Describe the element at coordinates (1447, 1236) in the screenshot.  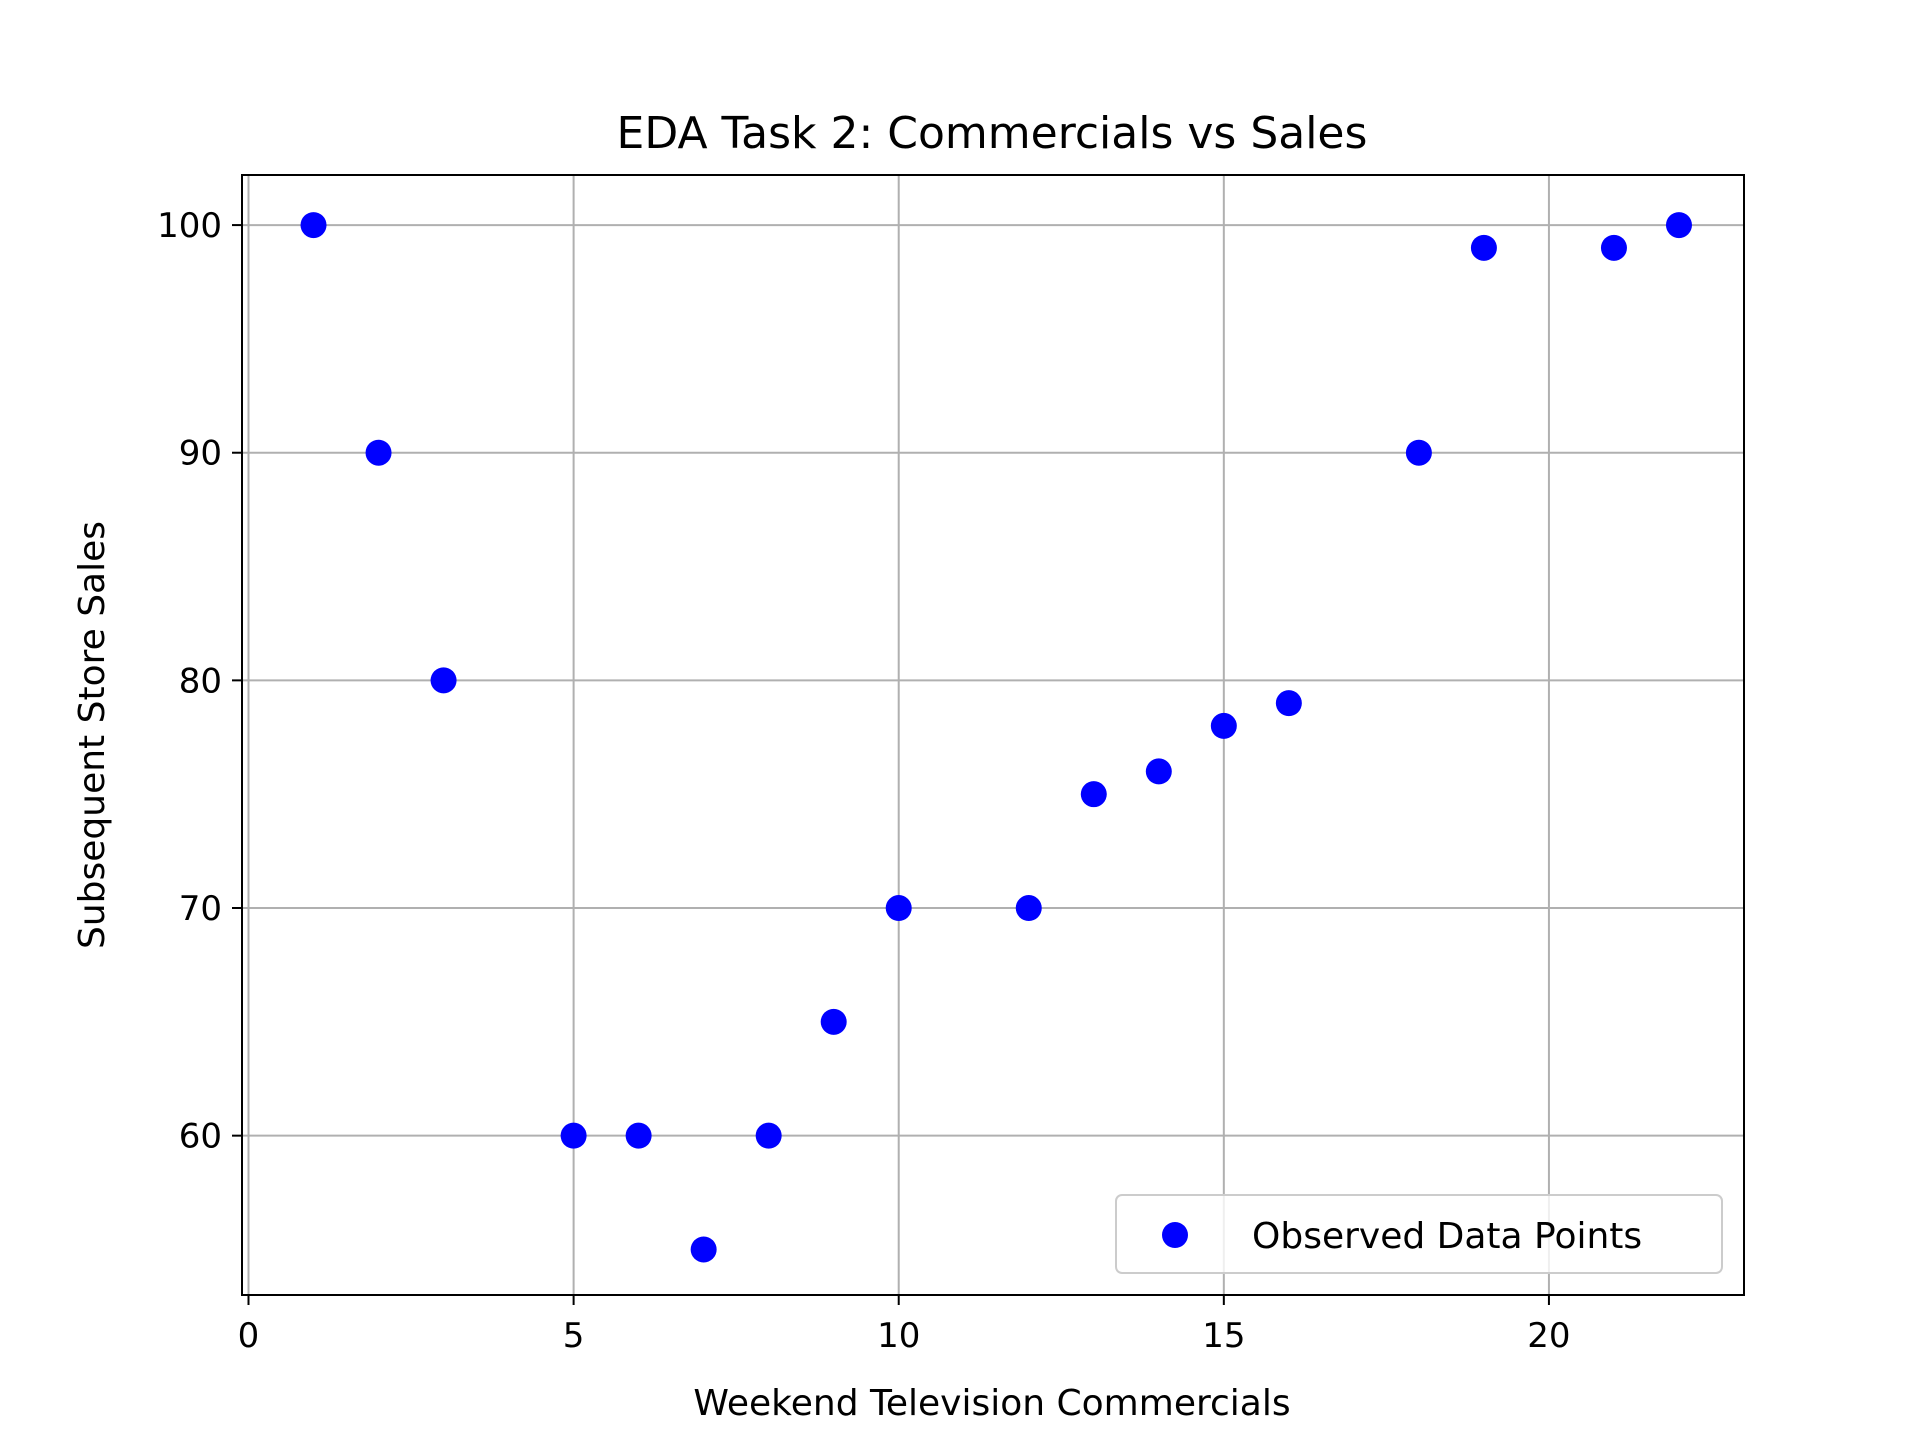
I see `legend-label: Observed Data Points` at that location.